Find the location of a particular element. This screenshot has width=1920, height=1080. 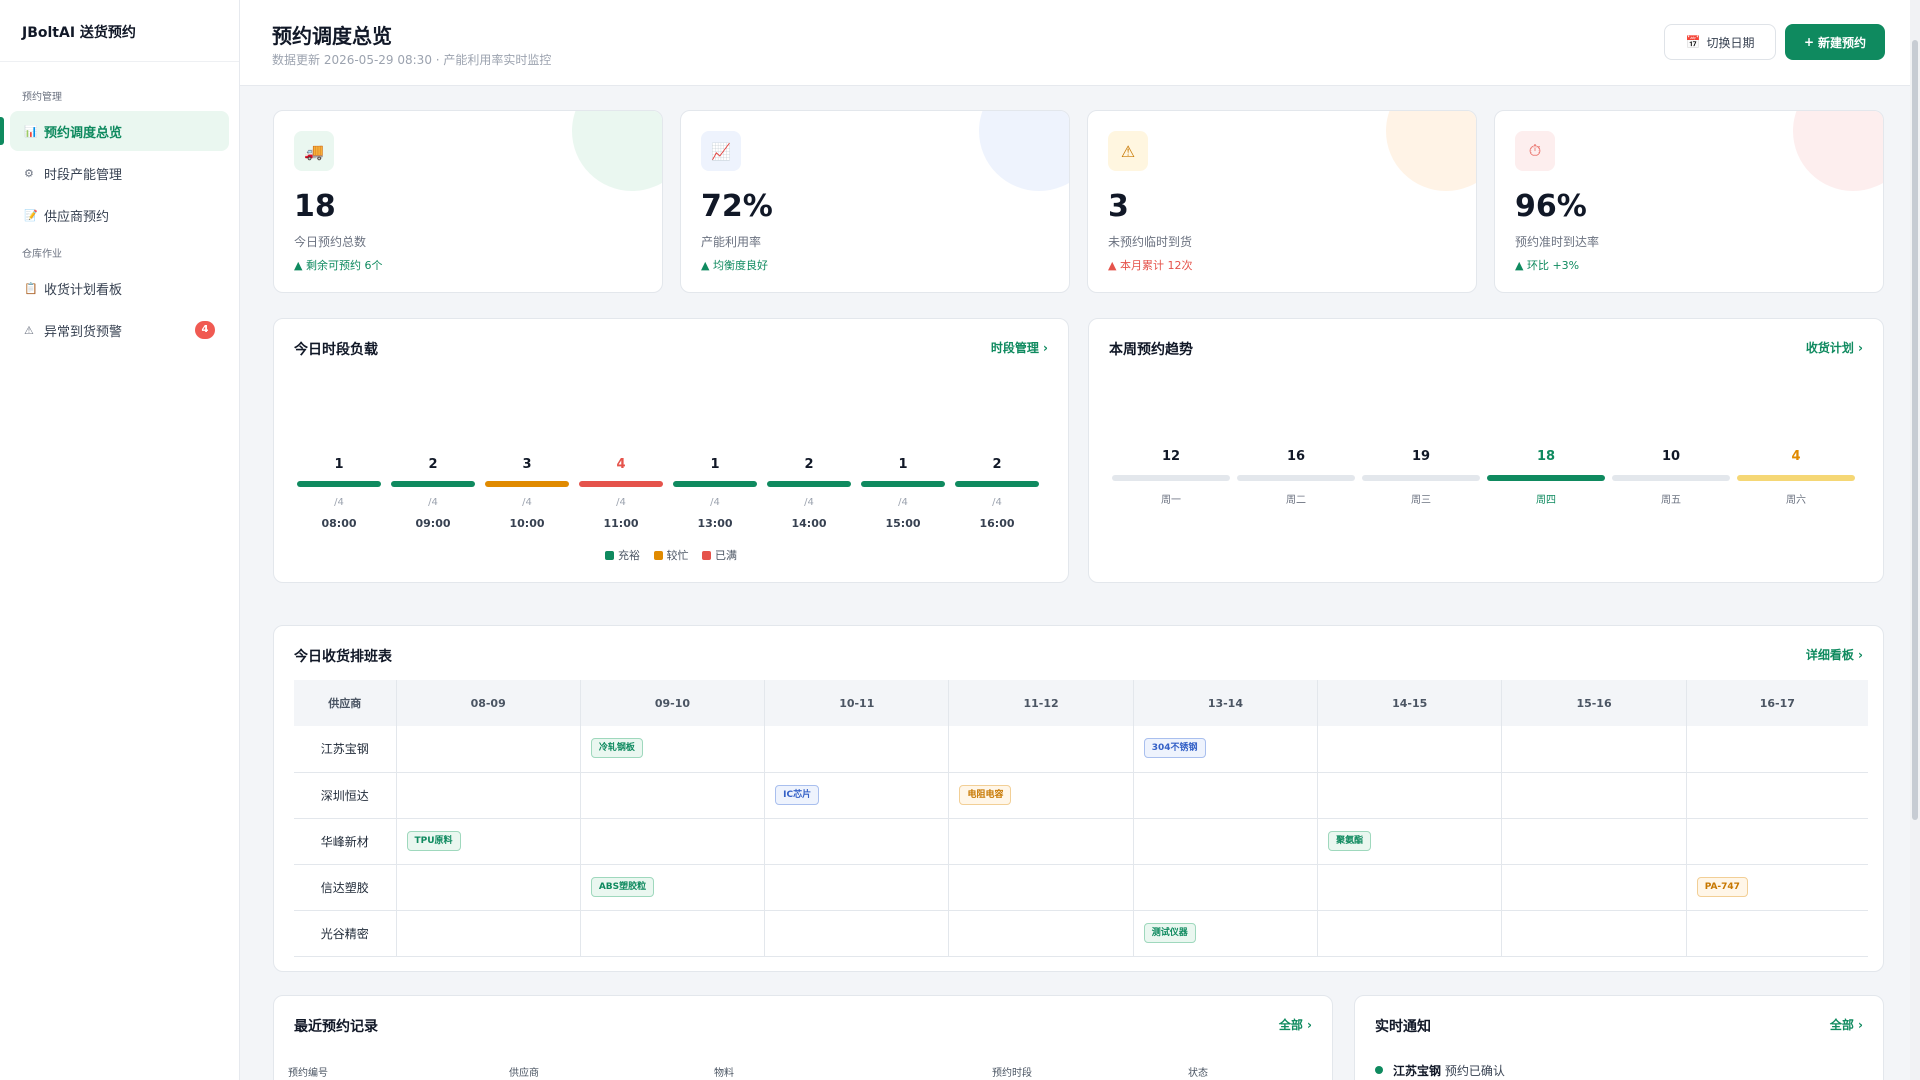

warning-icon: ⚠ is located at coordinates (1128, 151).